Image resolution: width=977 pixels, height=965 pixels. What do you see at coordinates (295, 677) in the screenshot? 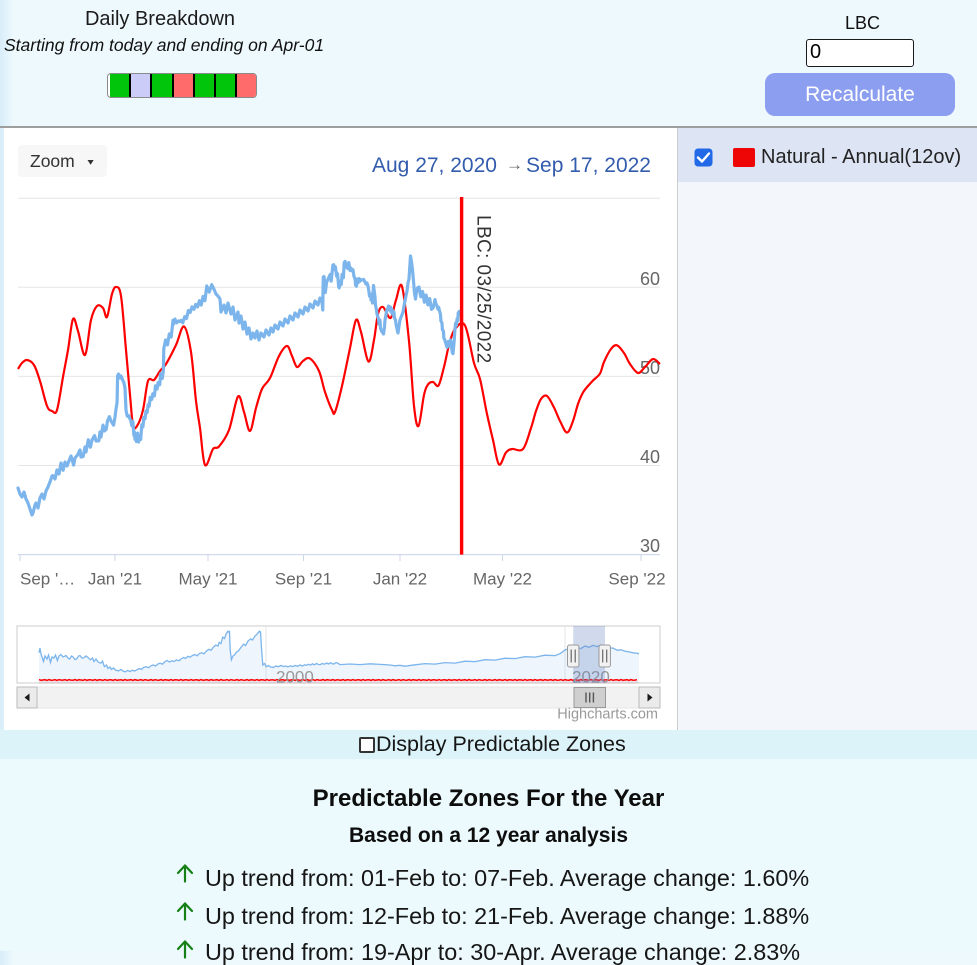
I see `svg-text: 2000` at bounding box center [295, 677].